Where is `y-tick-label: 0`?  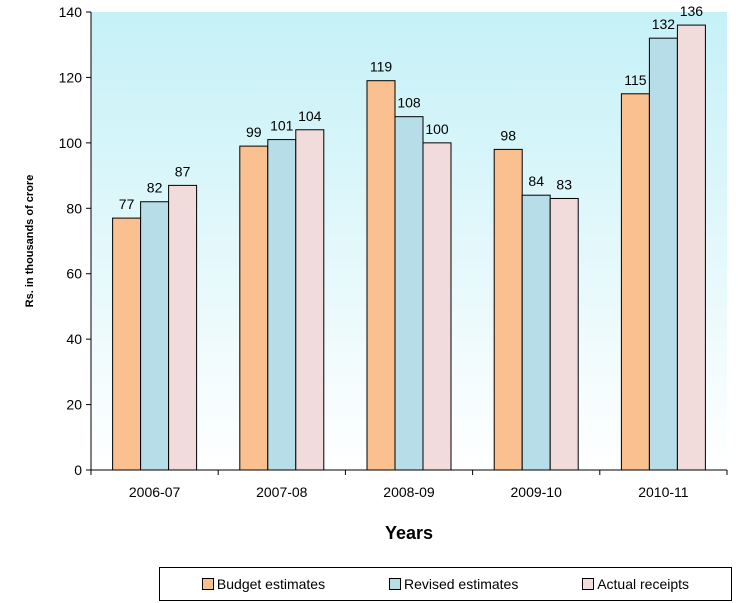
y-tick-label: 0 is located at coordinates (78, 470).